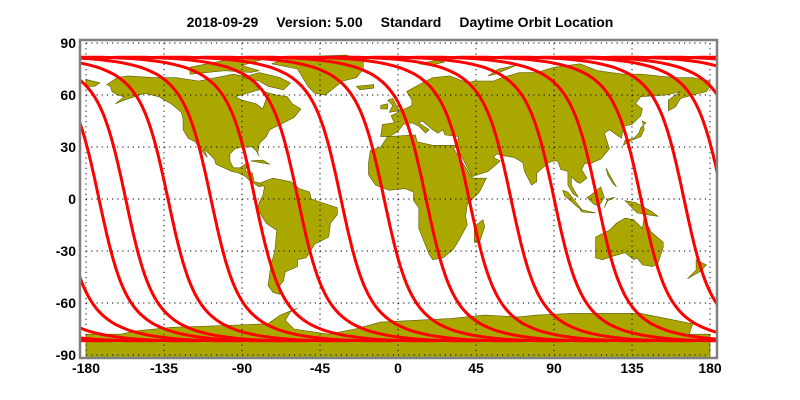  What do you see at coordinates (629, 242) in the screenshot?
I see `landmass-australia` at bounding box center [629, 242].